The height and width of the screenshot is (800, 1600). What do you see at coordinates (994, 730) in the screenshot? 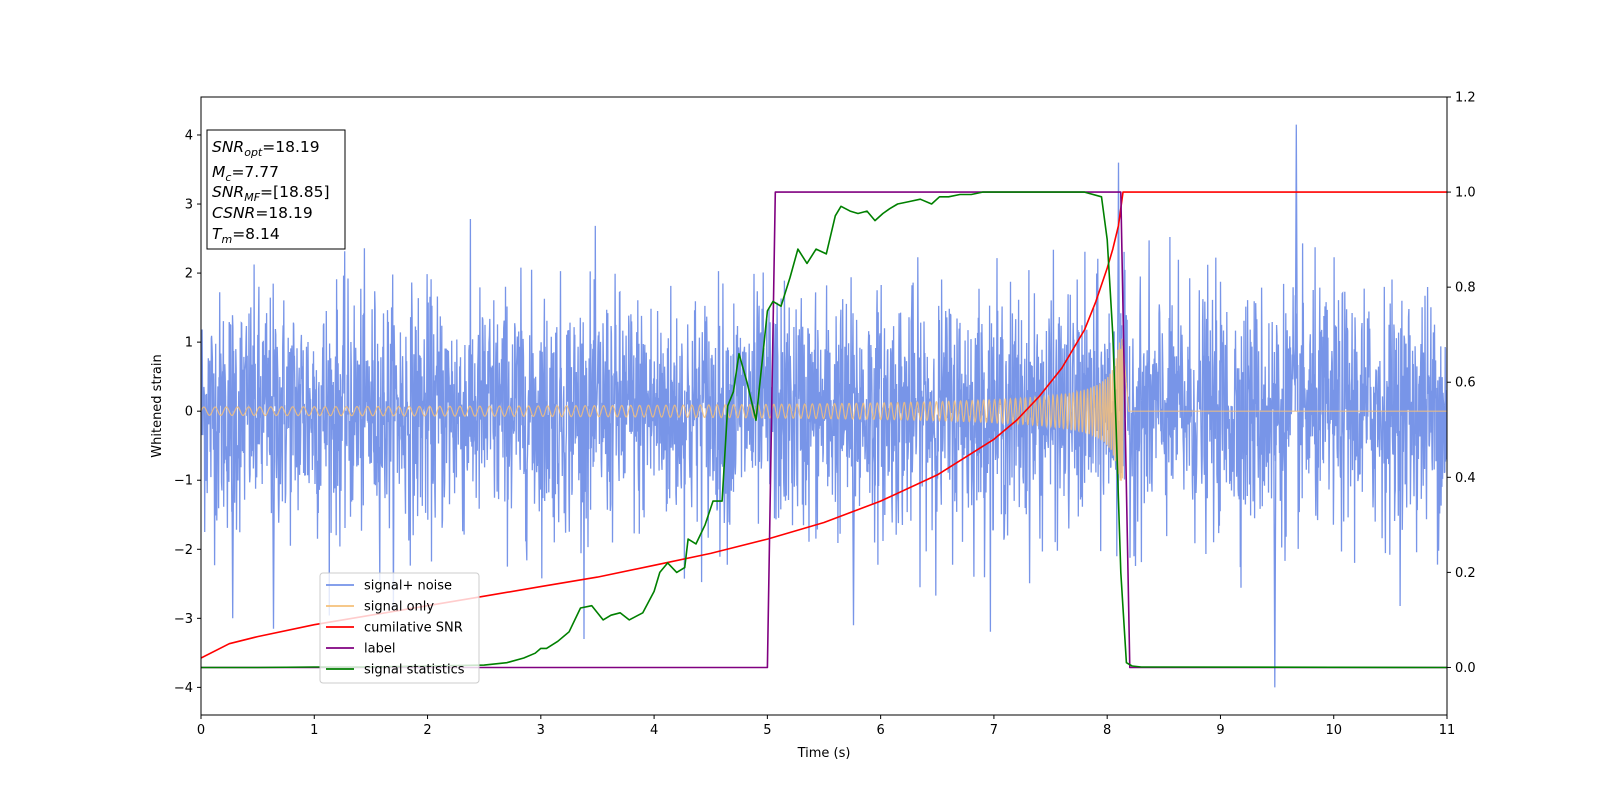
I see `x-tick-label: 7` at bounding box center [994, 730].